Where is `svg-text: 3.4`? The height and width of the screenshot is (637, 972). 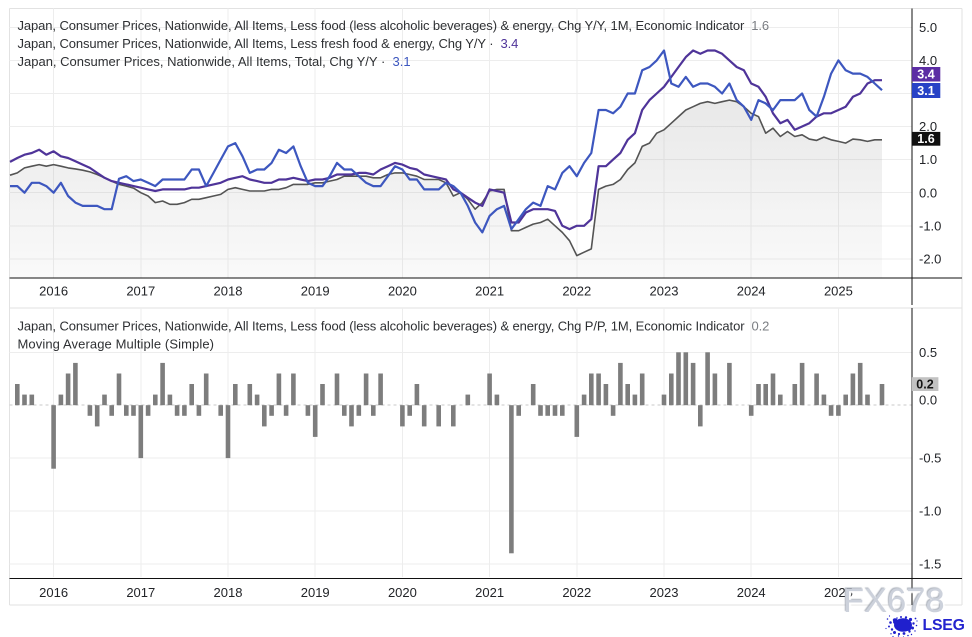 svg-text: 3.4 is located at coordinates (925, 75).